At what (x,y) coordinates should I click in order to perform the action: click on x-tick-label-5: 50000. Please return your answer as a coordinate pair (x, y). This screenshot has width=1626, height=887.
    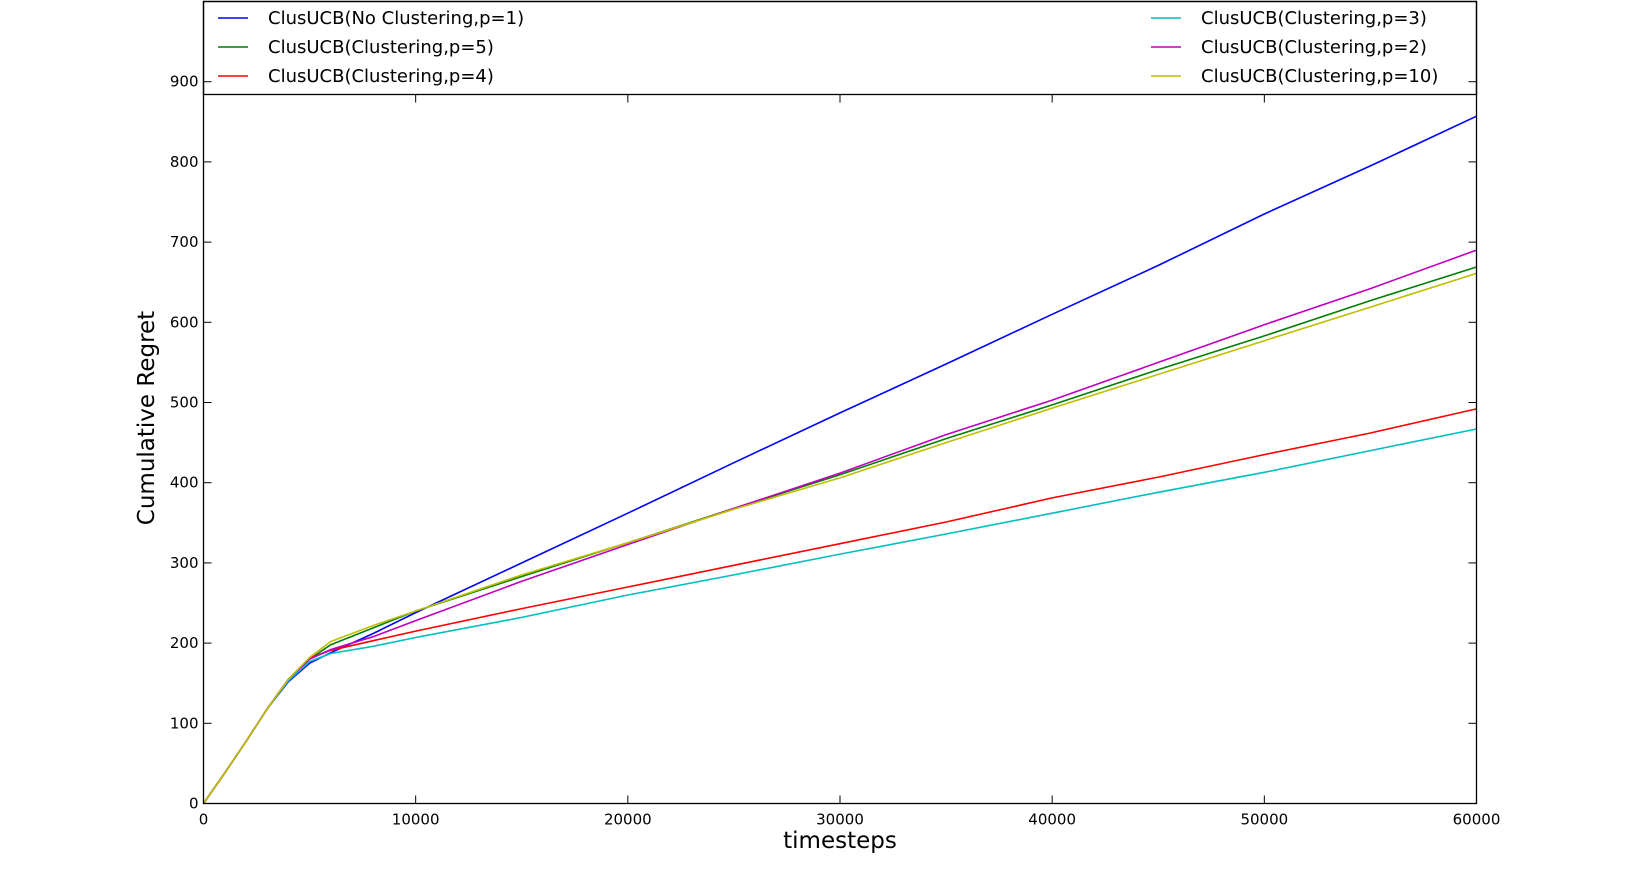
    Looking at the image, I should click on (1264, 820).